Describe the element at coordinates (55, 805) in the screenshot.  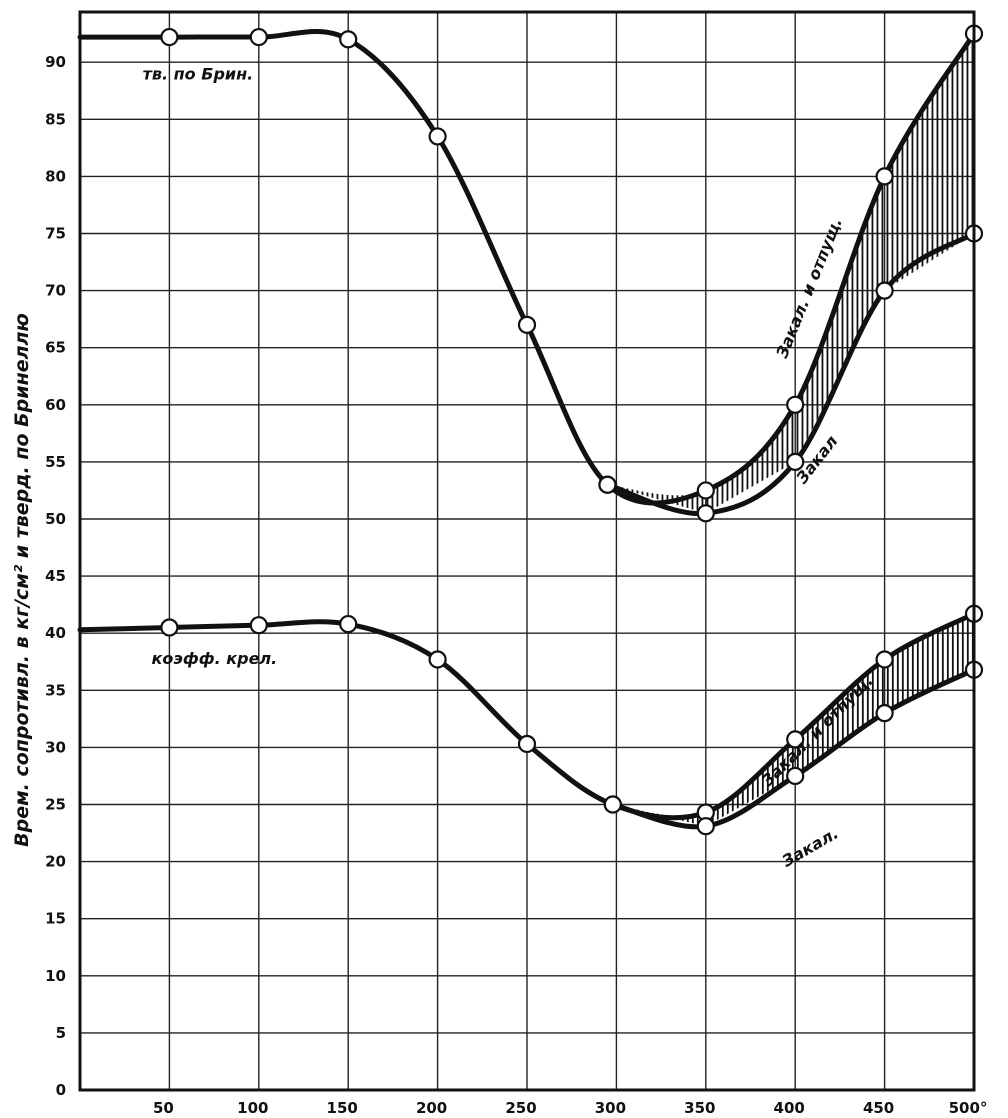
I see `y-tick-label: 25` at that location.